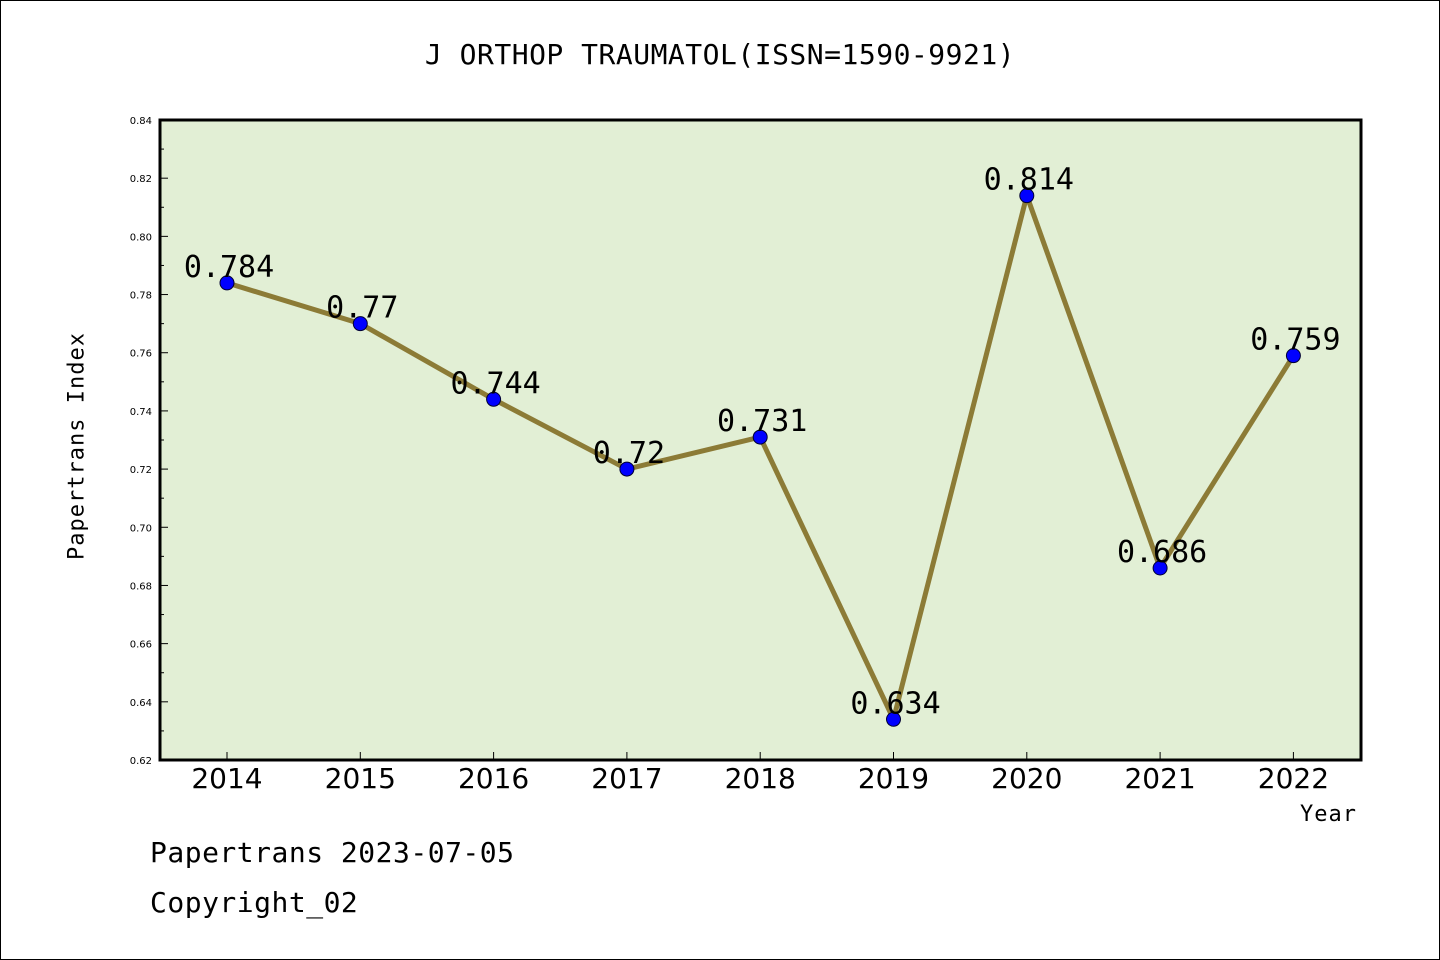  I want to click on y-tick-label: 0.64, so click(141, 703).